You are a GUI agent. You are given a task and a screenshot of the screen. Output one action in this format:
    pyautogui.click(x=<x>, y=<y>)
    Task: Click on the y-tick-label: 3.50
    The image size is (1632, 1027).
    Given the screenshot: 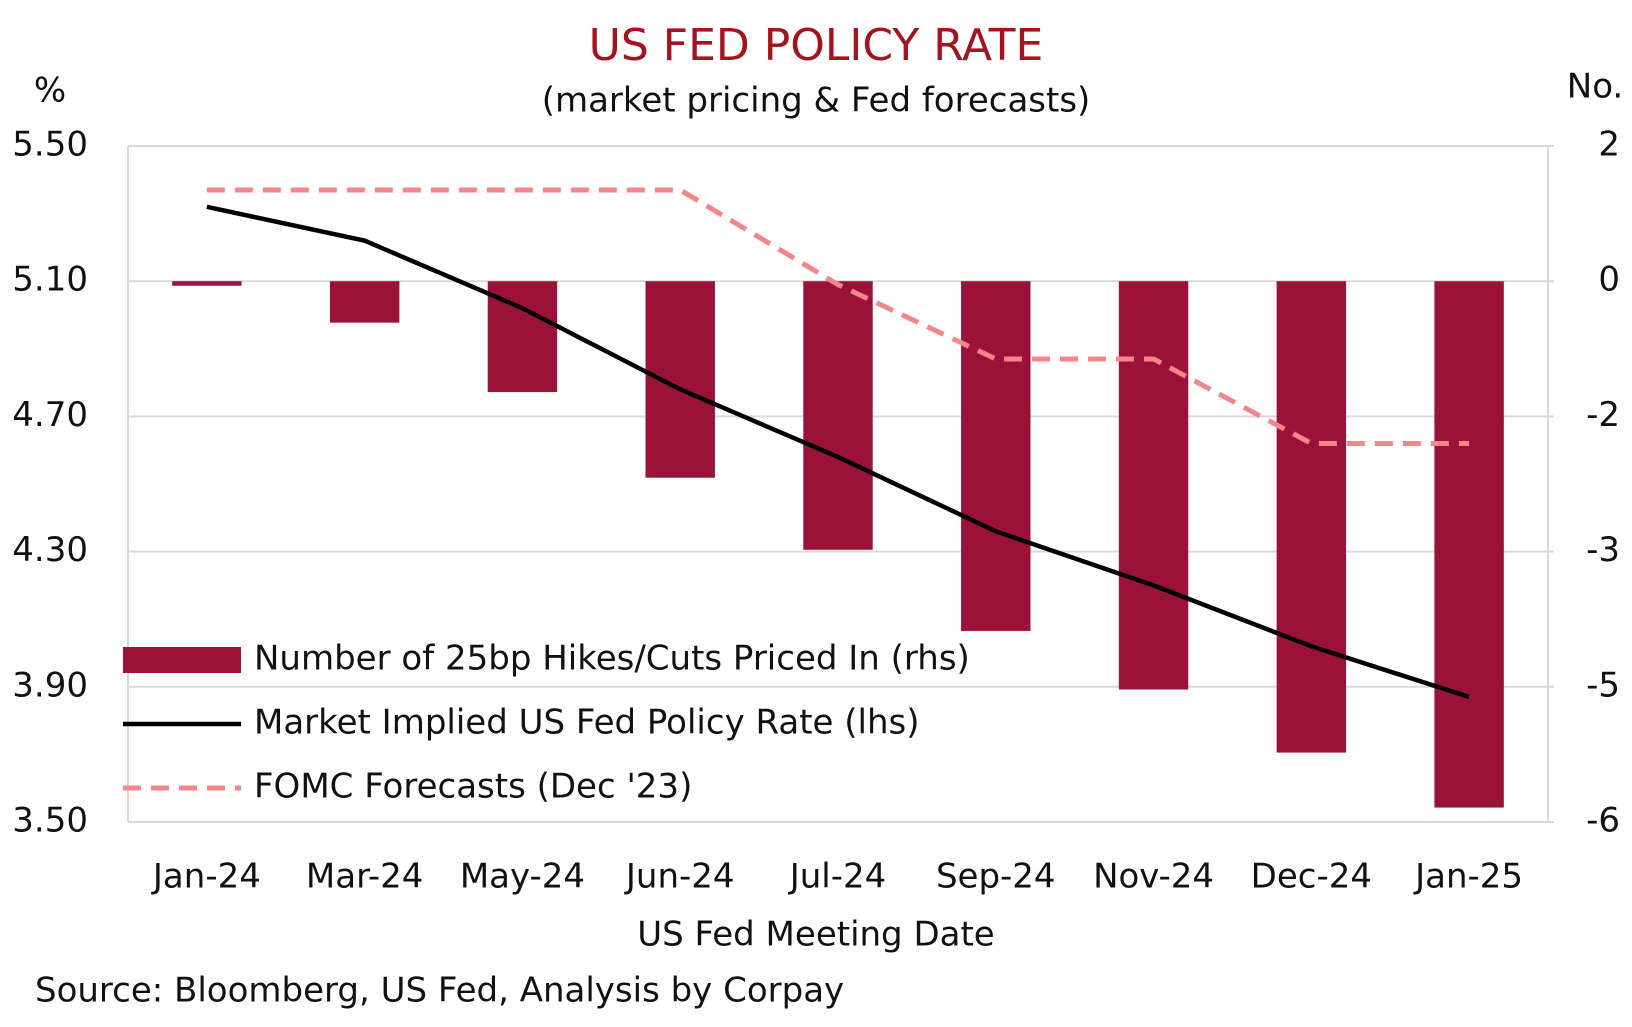 What is the action you would take?
    pyautogui.click(x=50, y=821)
    